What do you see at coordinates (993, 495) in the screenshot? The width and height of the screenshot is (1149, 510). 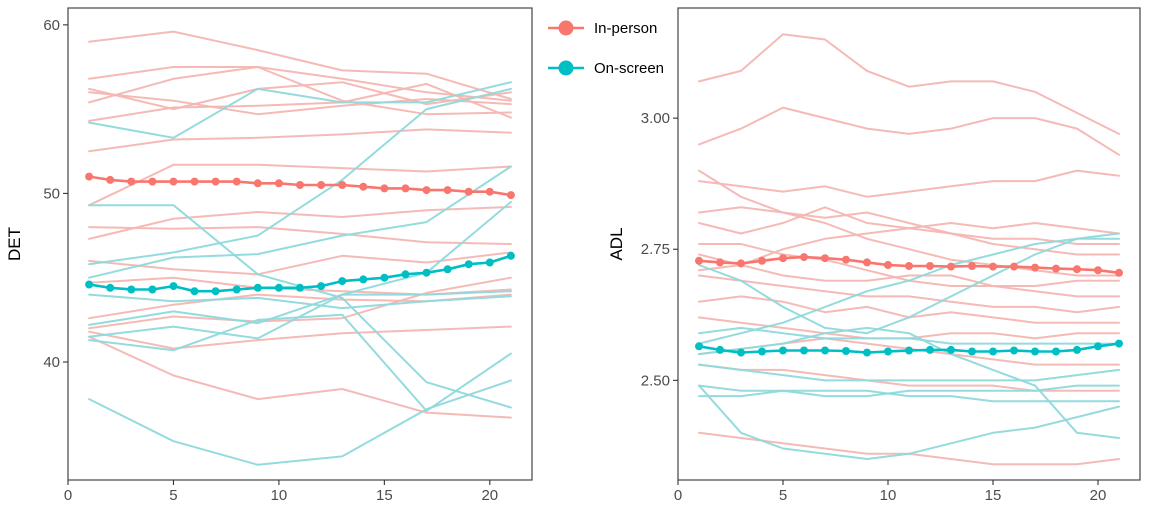 I see `x-tick-label: 15` at bounding box center [993, 495].